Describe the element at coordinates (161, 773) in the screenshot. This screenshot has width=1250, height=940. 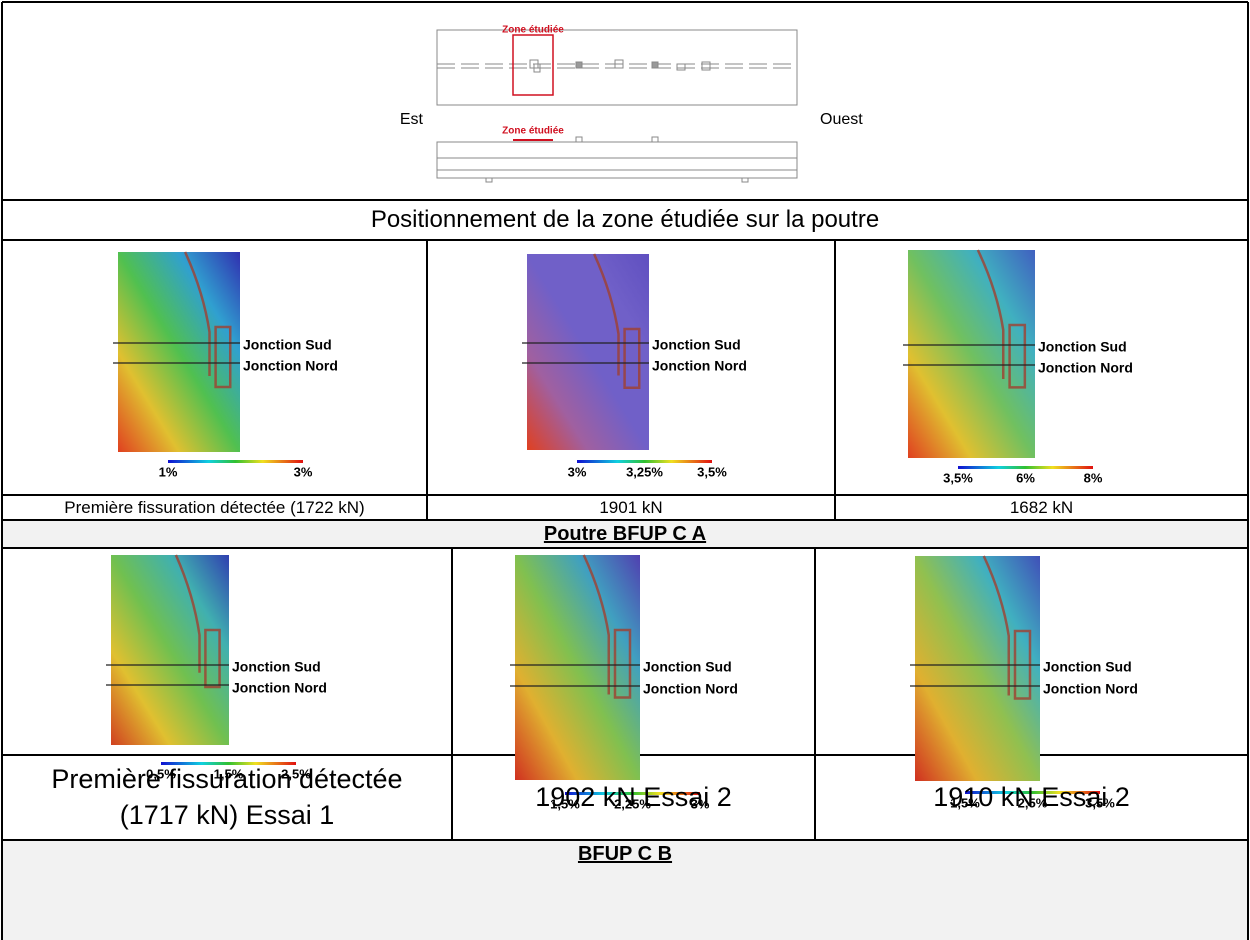
I see `scale-label: 0,5%` at that location.